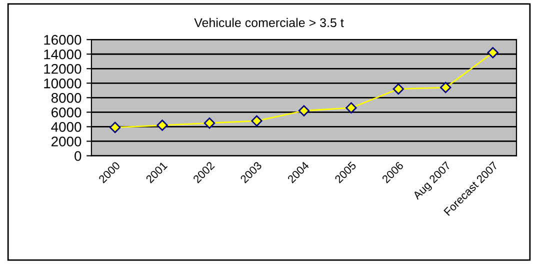  I want to click on y-tick-label: 2000, so click(67, 141).